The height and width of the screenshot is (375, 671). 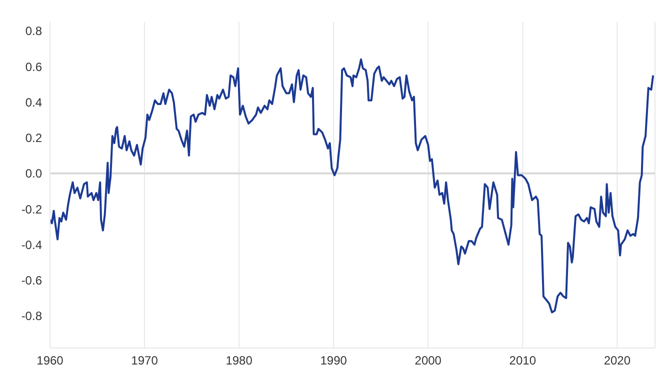 I want to click on y-tick-label: -0.6, so click(x=31, y=281).